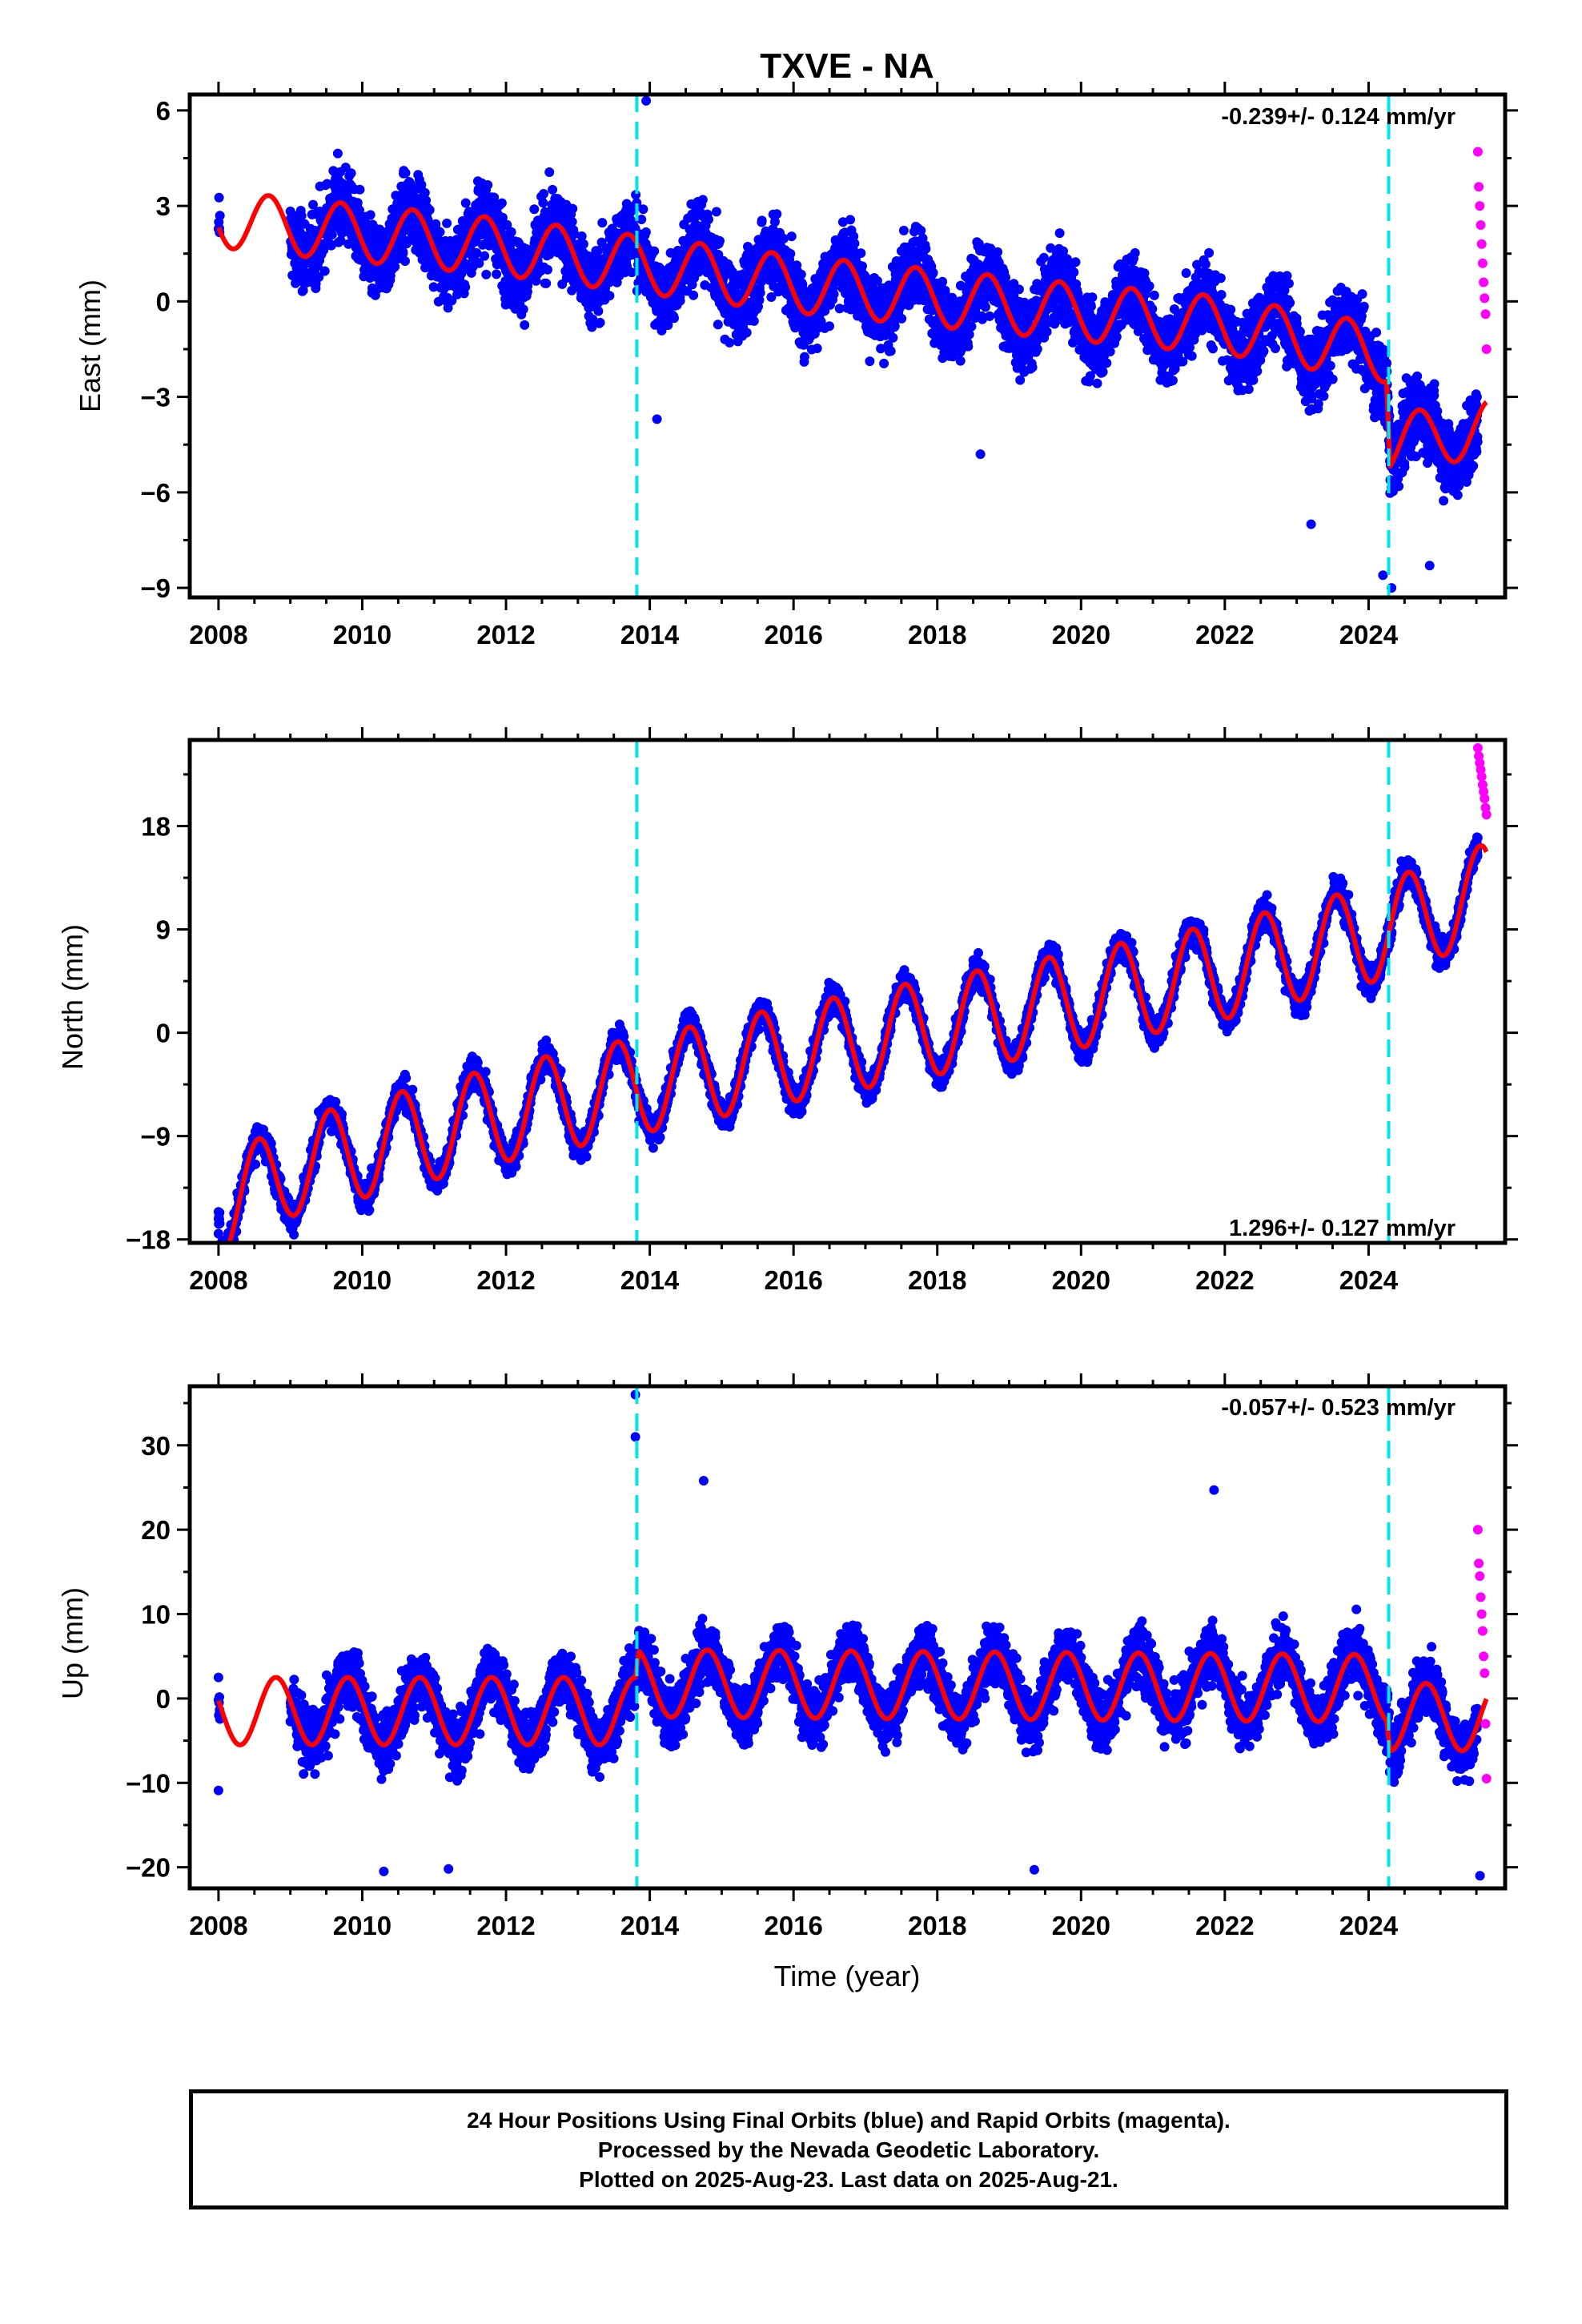 This screenshot has height=2324, width=1582. I want to click on up-xtick-label: 2008, so click(218, 1925).